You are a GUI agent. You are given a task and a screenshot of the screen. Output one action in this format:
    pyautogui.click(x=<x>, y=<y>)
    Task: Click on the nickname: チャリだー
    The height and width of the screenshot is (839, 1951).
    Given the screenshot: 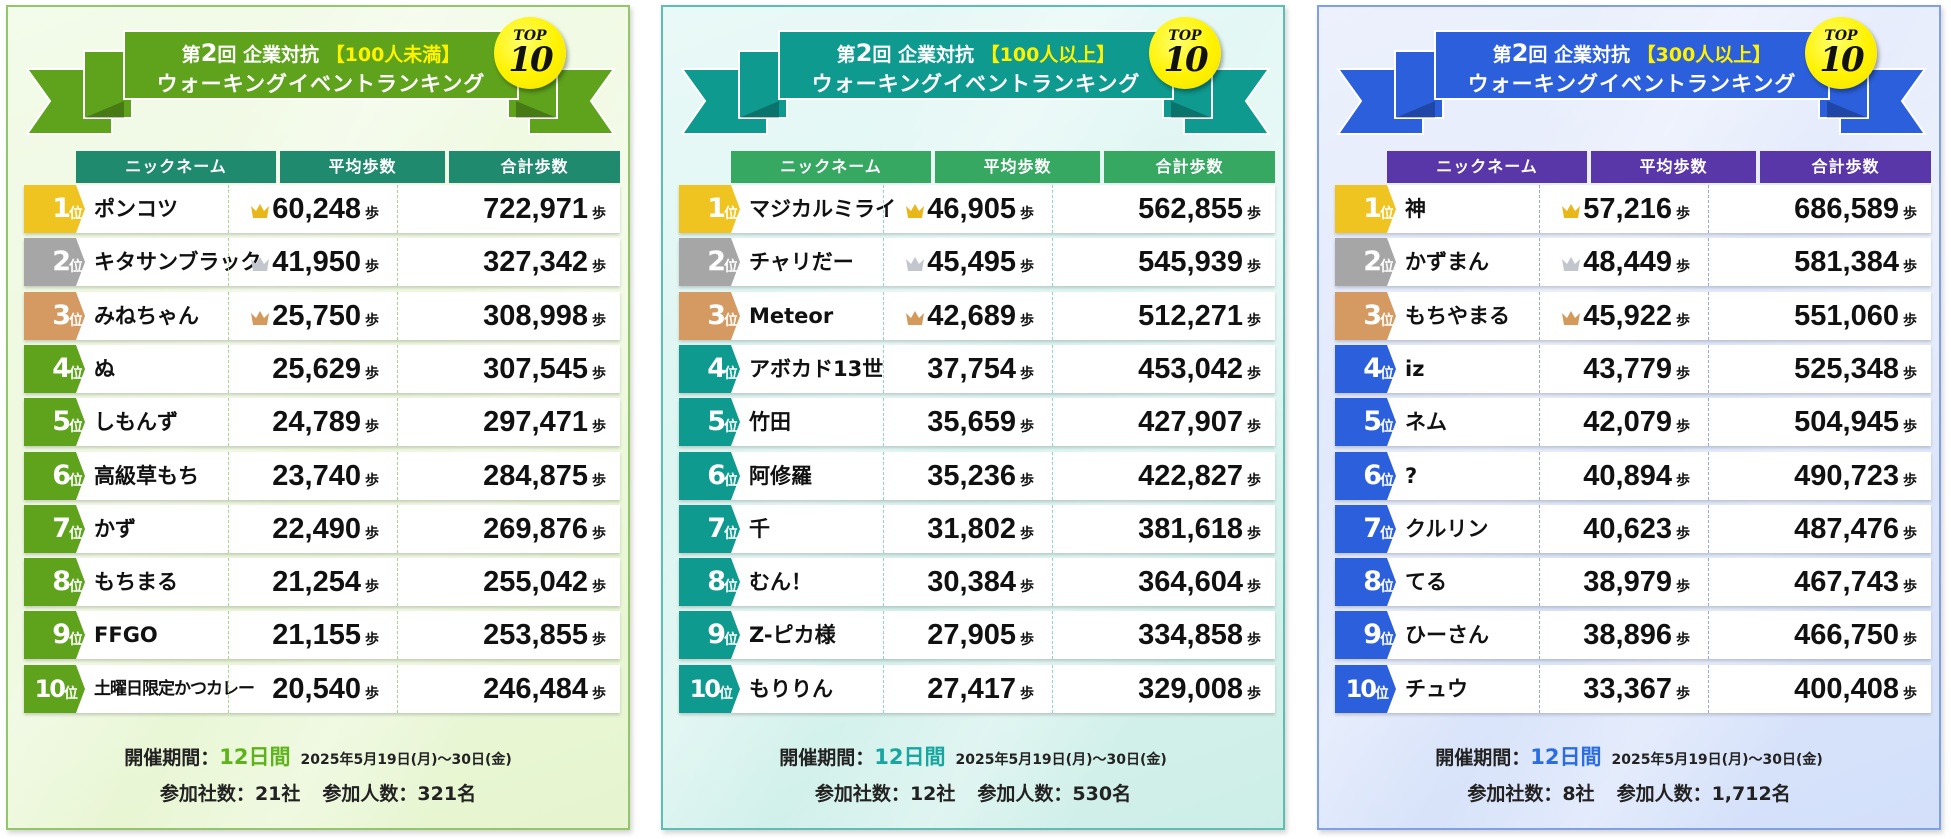 What is the action you would take?
    pyautogui.click(x=801, y=262)
    